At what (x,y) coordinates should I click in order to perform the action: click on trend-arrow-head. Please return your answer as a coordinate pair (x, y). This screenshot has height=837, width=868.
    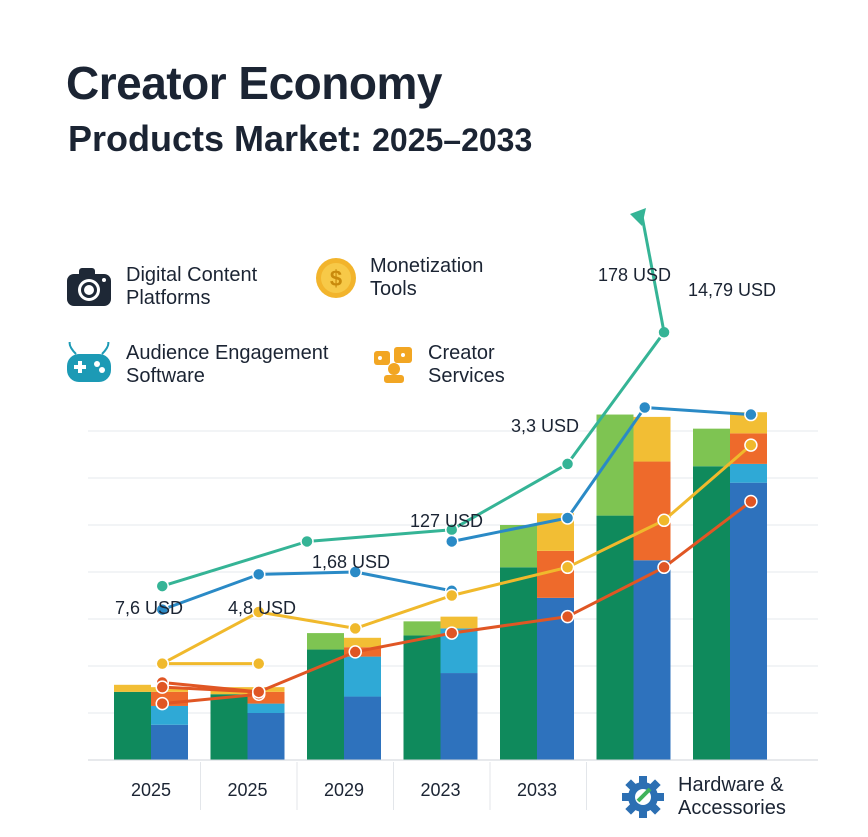
    Looking at the image, I should click on (638, 217).